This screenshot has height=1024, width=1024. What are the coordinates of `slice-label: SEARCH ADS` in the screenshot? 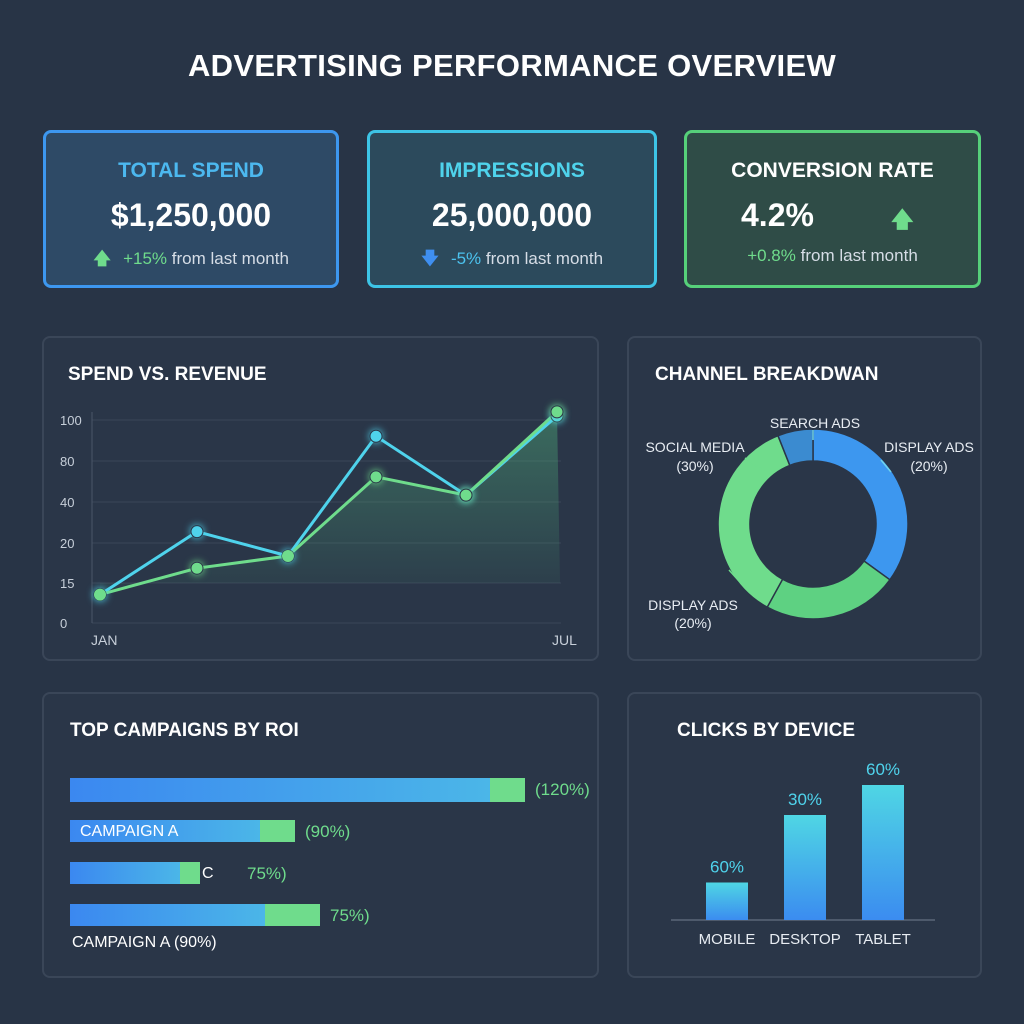 It's located at (815, 423).